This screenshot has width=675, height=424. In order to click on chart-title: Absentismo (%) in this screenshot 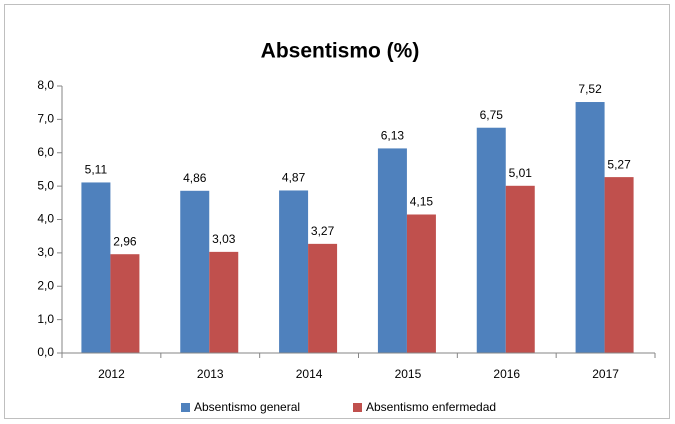, I will do `click(340, 51)`.